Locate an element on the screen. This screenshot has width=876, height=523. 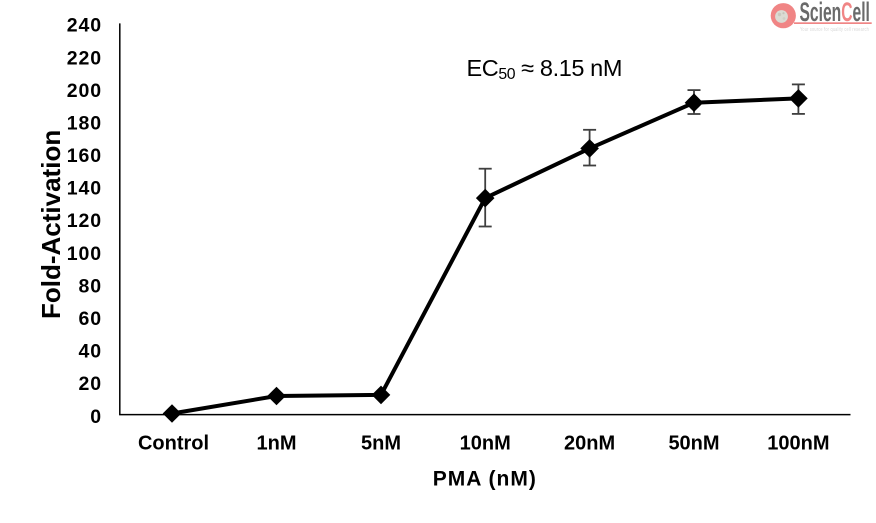
svg-text: 160 is located at coordinates (84, 156).